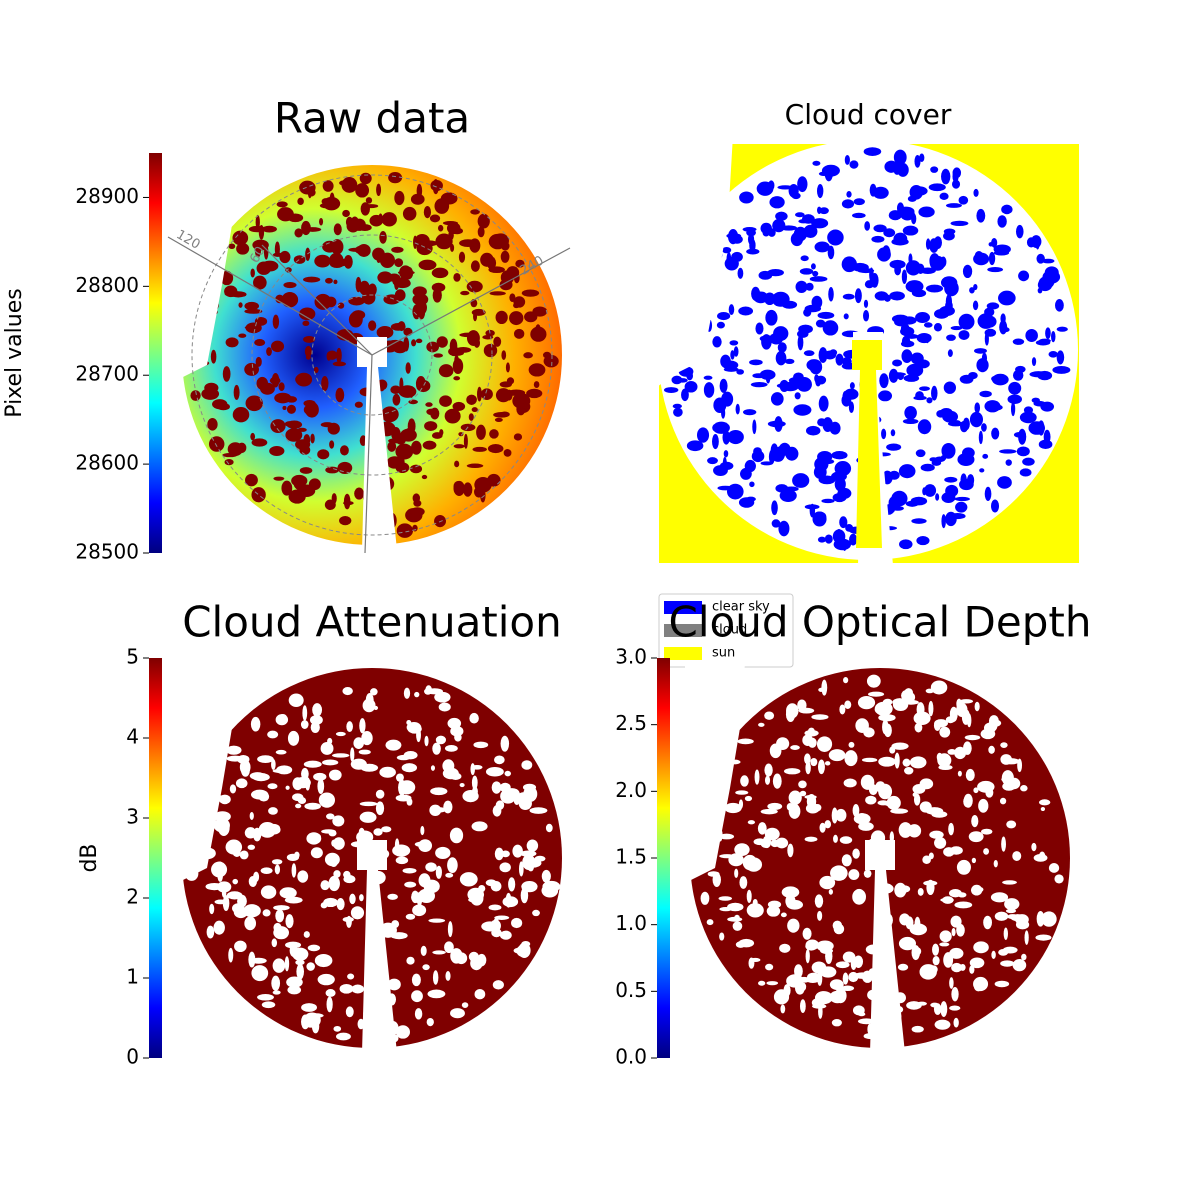 The width and height of the screenshot is (1200, 1200). Describe the element at coordinates (377, 946) in the screenshot. I see `mask` at that location.